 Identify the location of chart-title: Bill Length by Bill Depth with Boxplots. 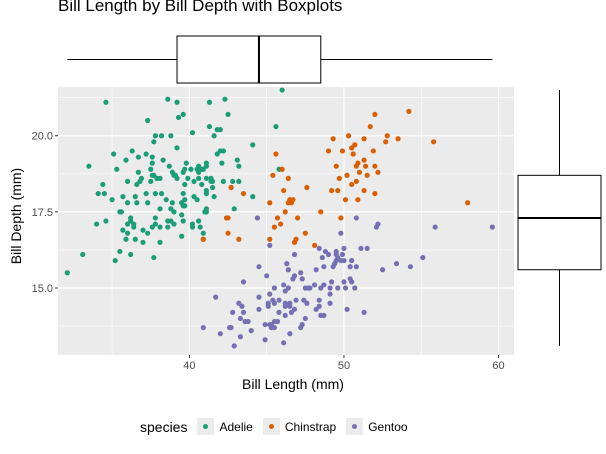
(200, 7).